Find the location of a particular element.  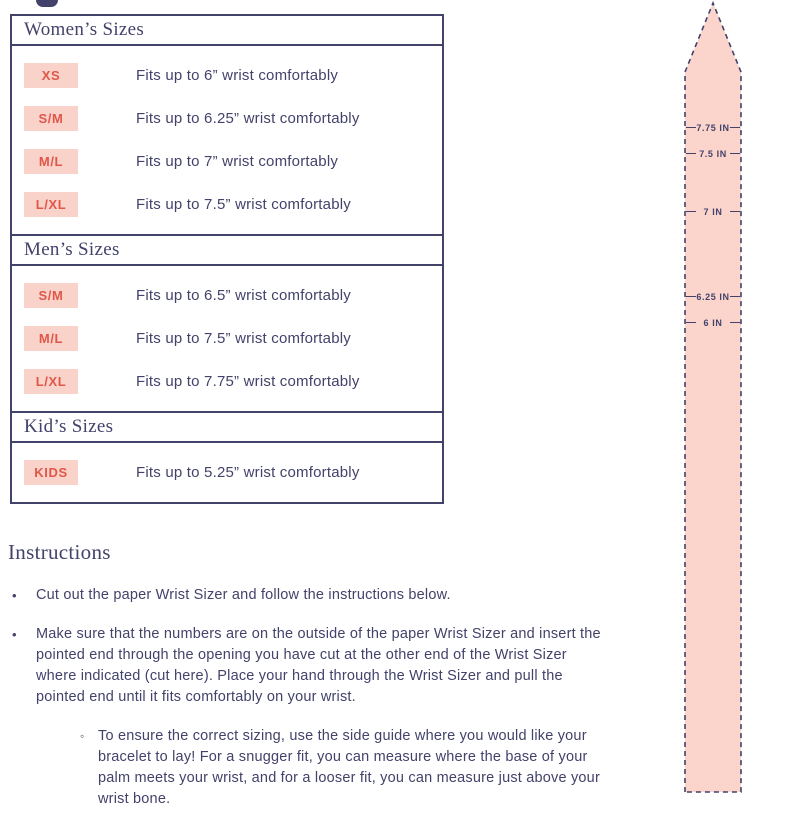

size-row: M/L Fits up to 7.5” wrist comfortably is located at coordinates (227, 338).